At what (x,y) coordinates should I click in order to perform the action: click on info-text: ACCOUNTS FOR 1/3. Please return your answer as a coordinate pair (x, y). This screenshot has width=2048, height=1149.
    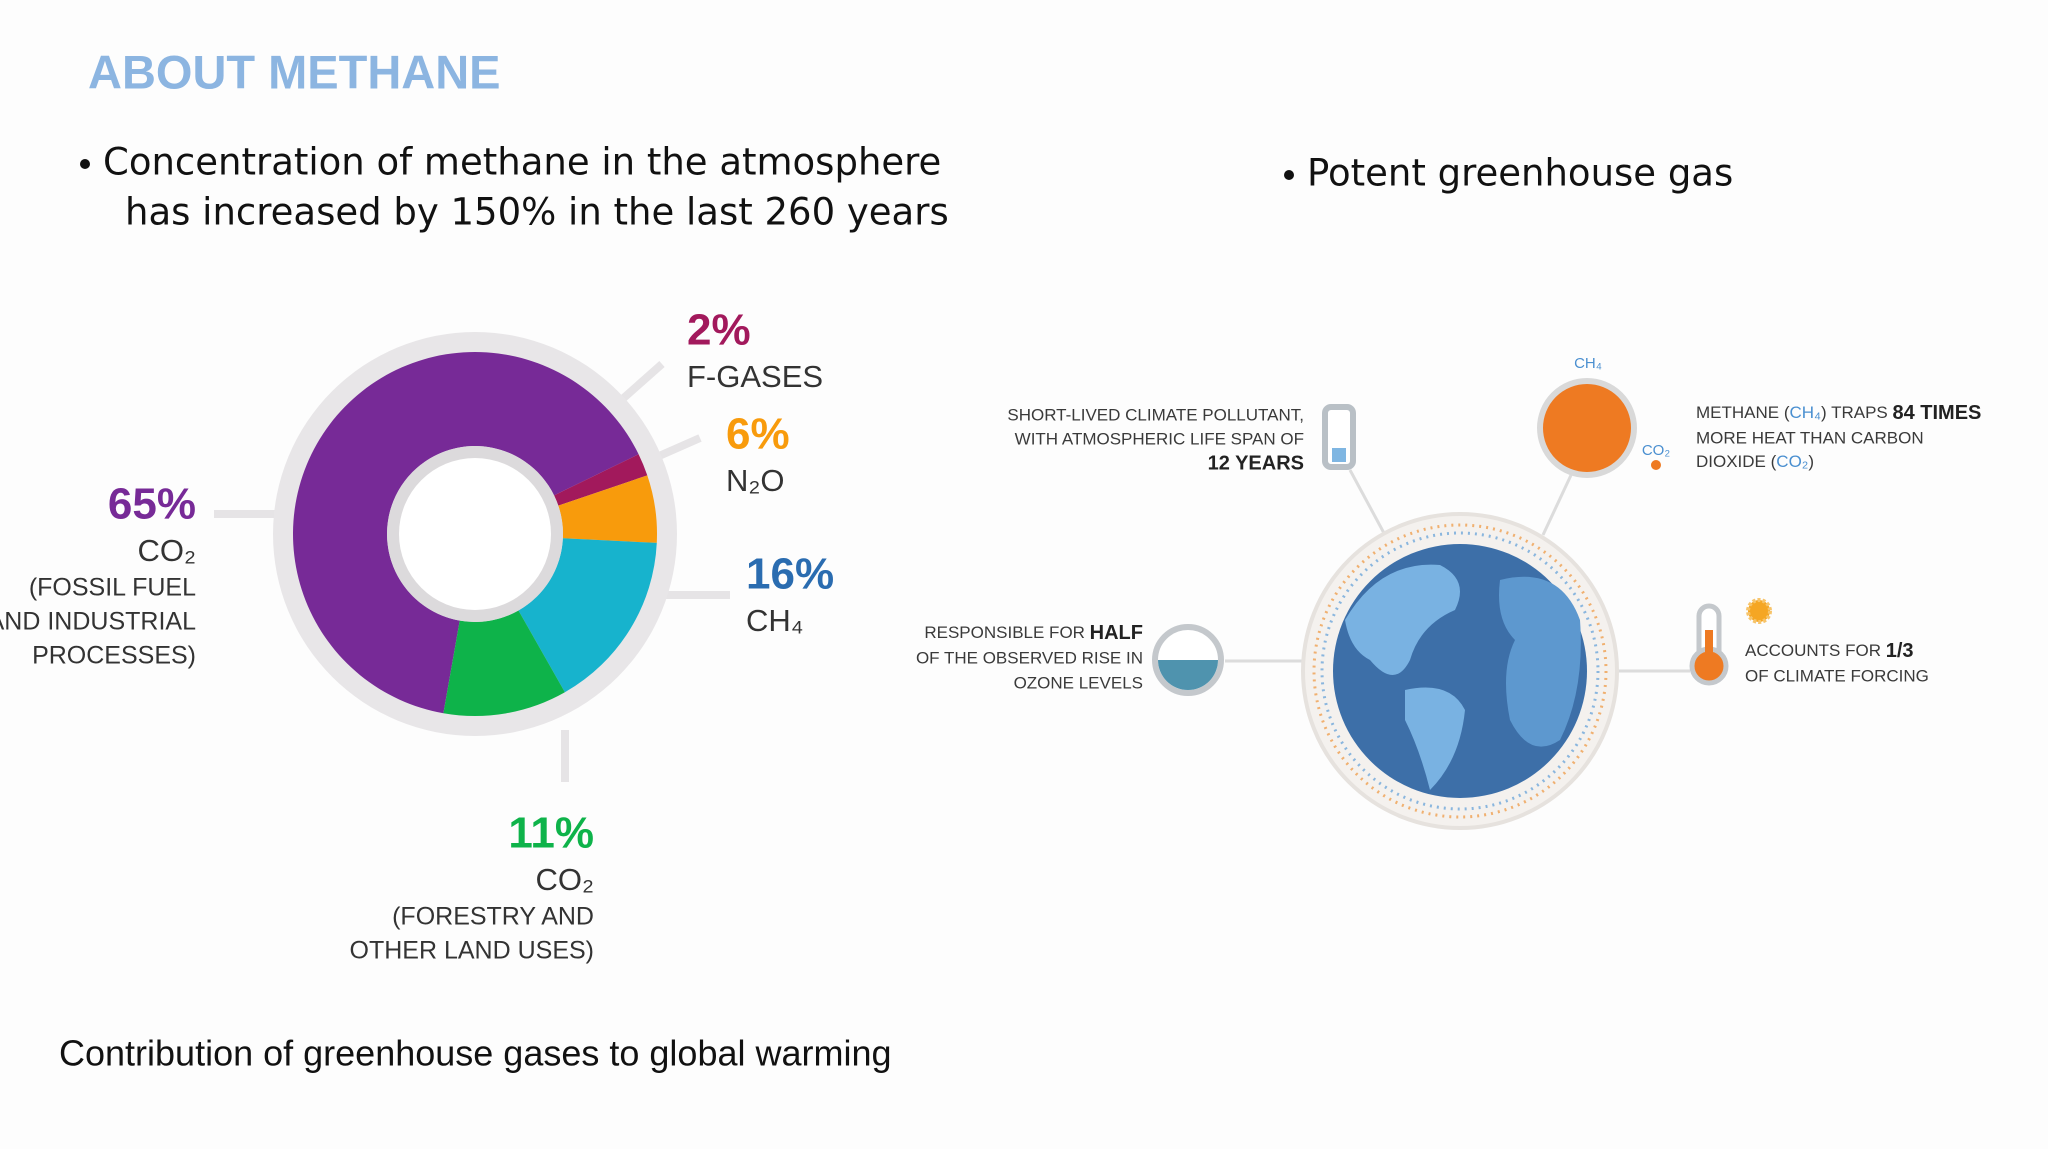
    Looking at the image, I should click on (1829, 651).